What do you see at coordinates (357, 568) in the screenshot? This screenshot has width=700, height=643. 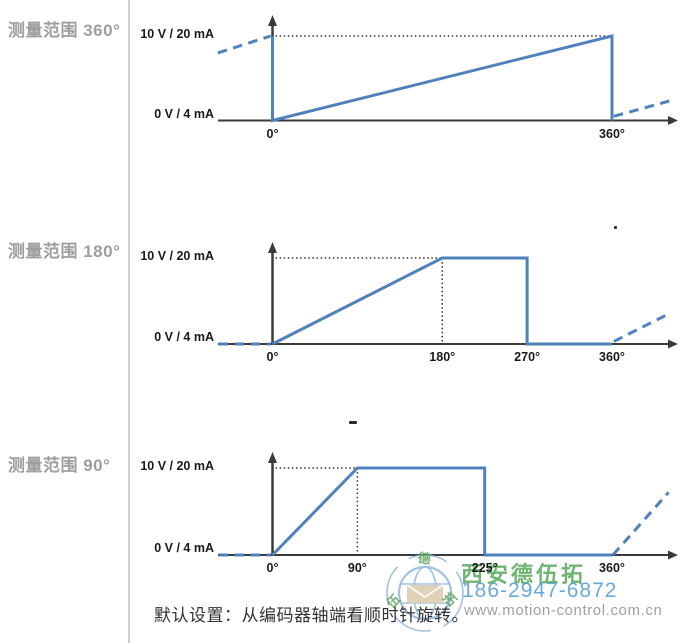 I see `tick-label-90: 90°` at bounding box center [357, 568].